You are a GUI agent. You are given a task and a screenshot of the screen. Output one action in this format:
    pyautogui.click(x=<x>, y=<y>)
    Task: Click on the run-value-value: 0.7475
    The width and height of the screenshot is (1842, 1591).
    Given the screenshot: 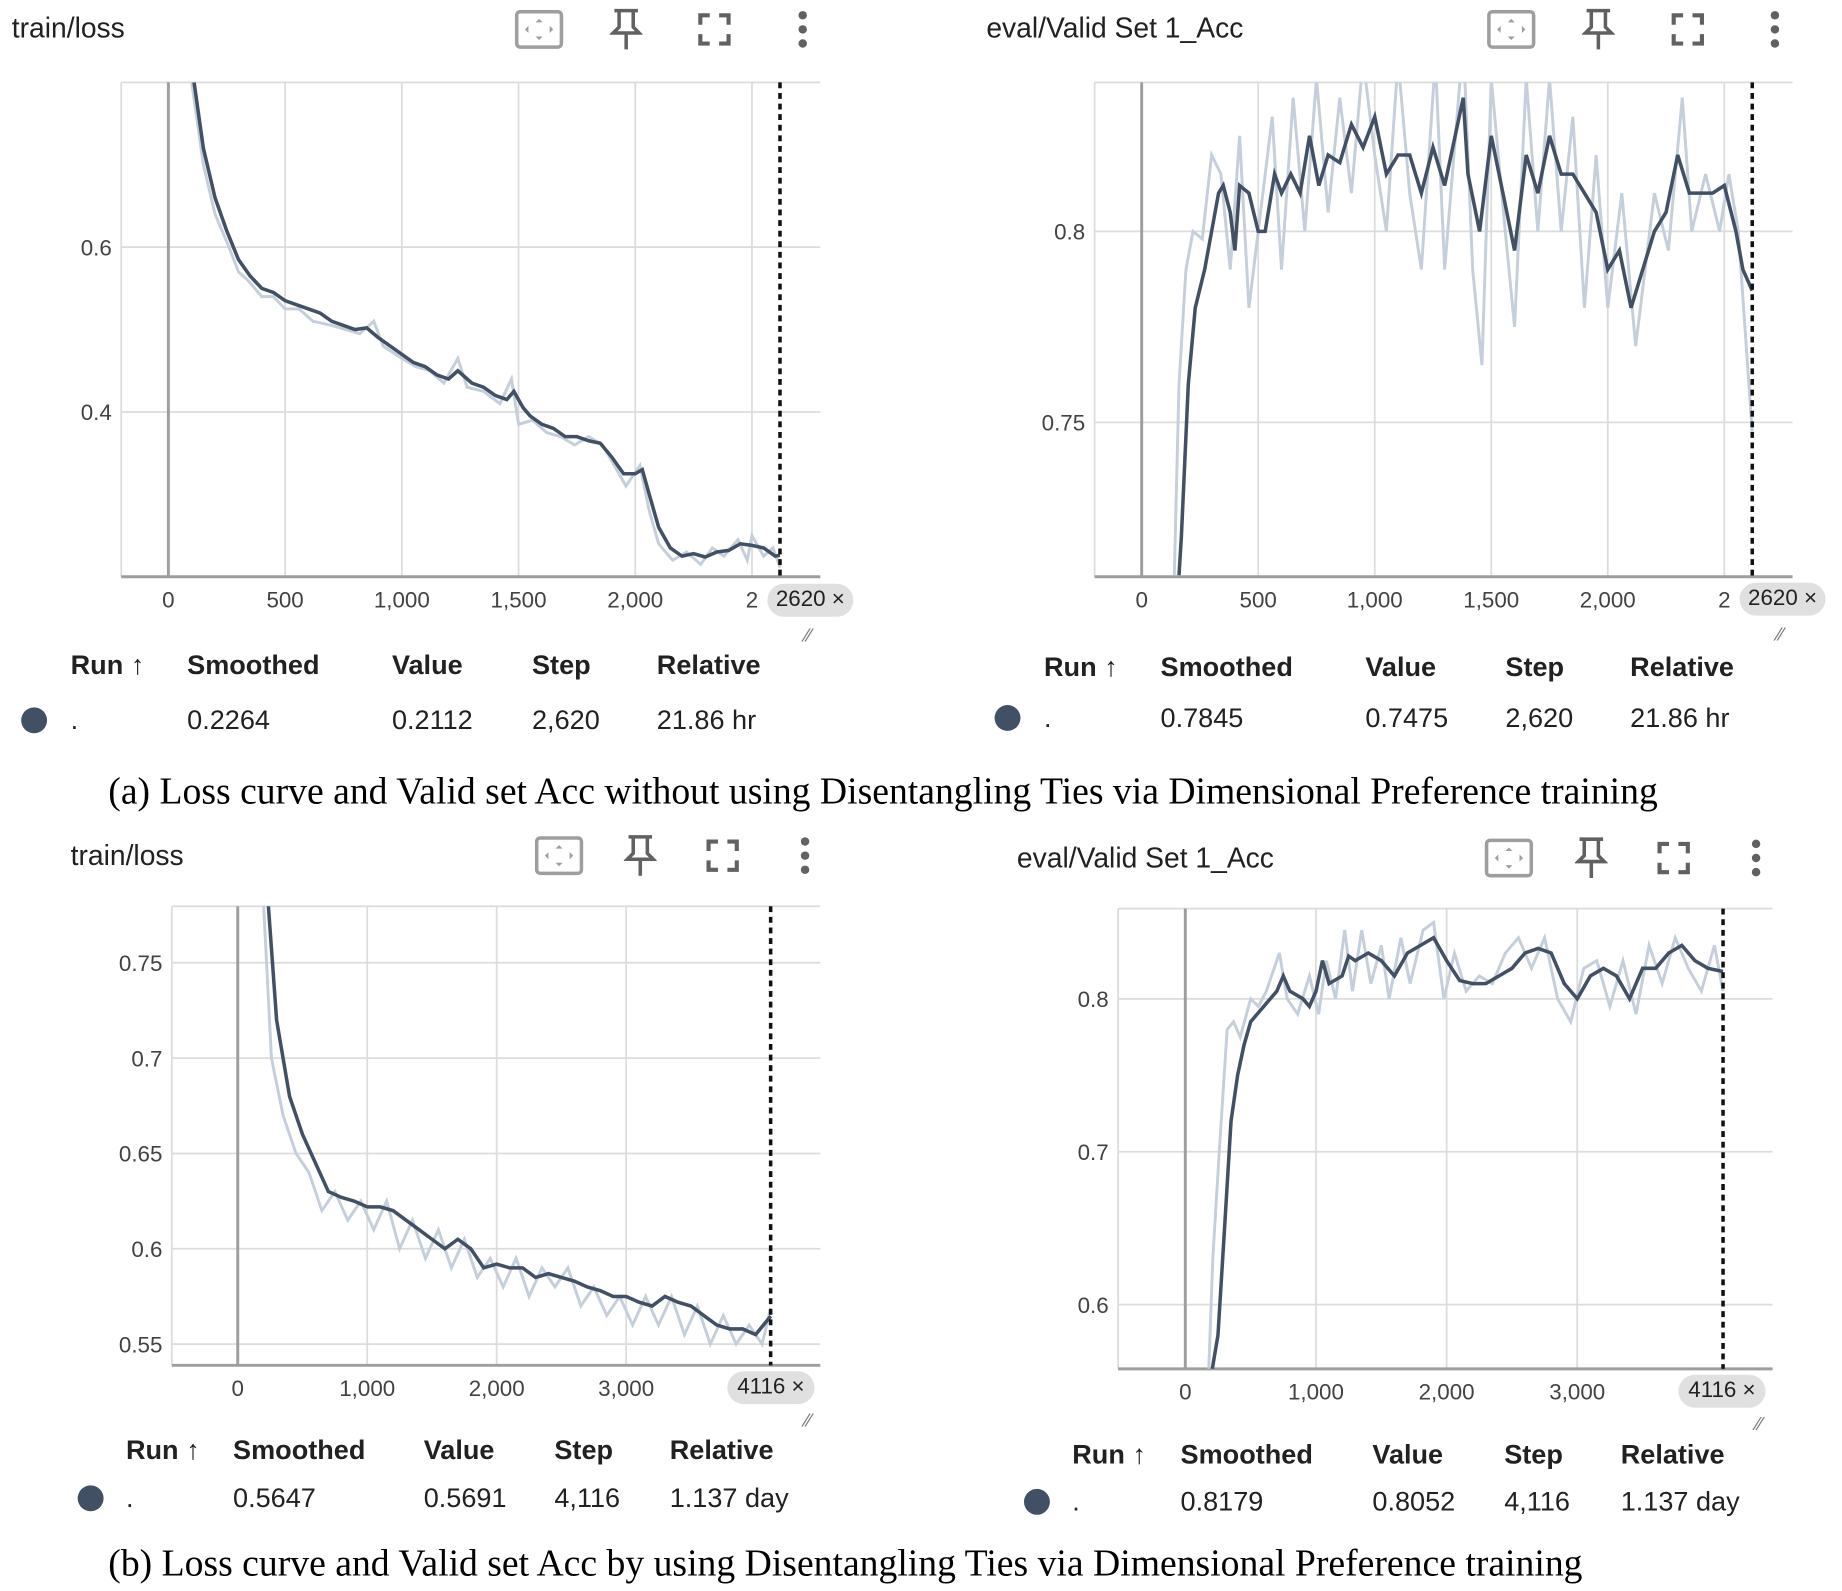 What is the action you would take?
    pyautogui.click(x=1407, y=717)
    